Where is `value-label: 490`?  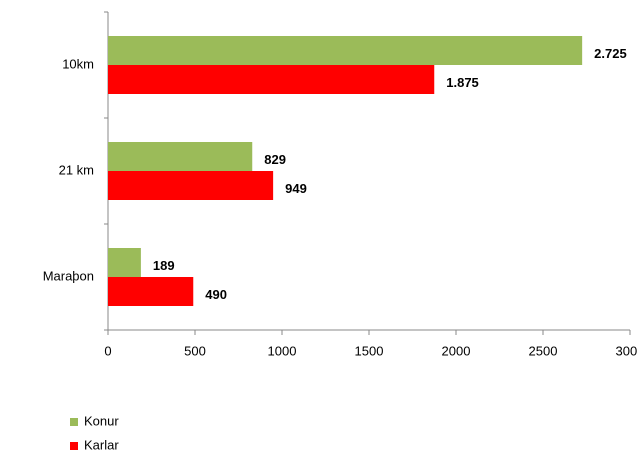 value-label: 490 is located at coordinates (216, 294).